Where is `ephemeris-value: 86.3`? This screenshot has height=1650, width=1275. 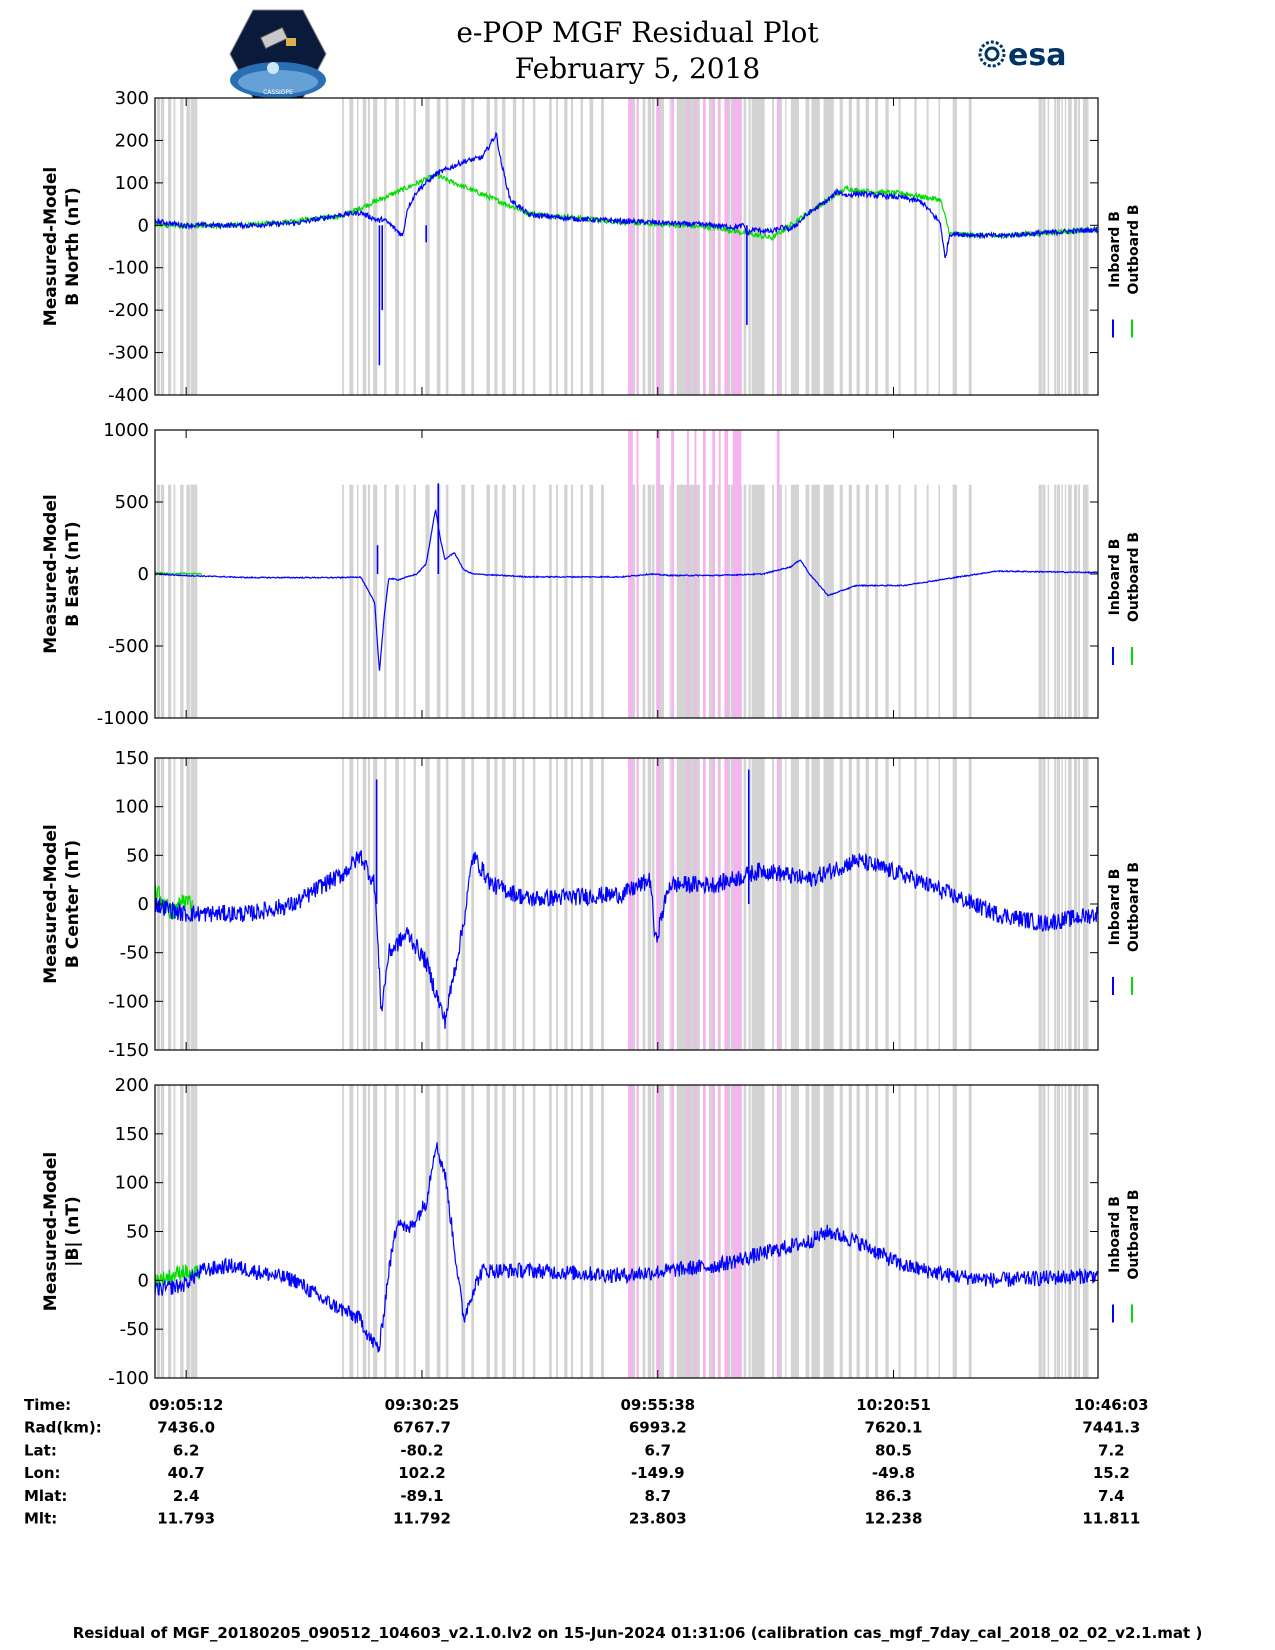 ephemeris-value: 86.3 is located at coordinates (893, 1496).